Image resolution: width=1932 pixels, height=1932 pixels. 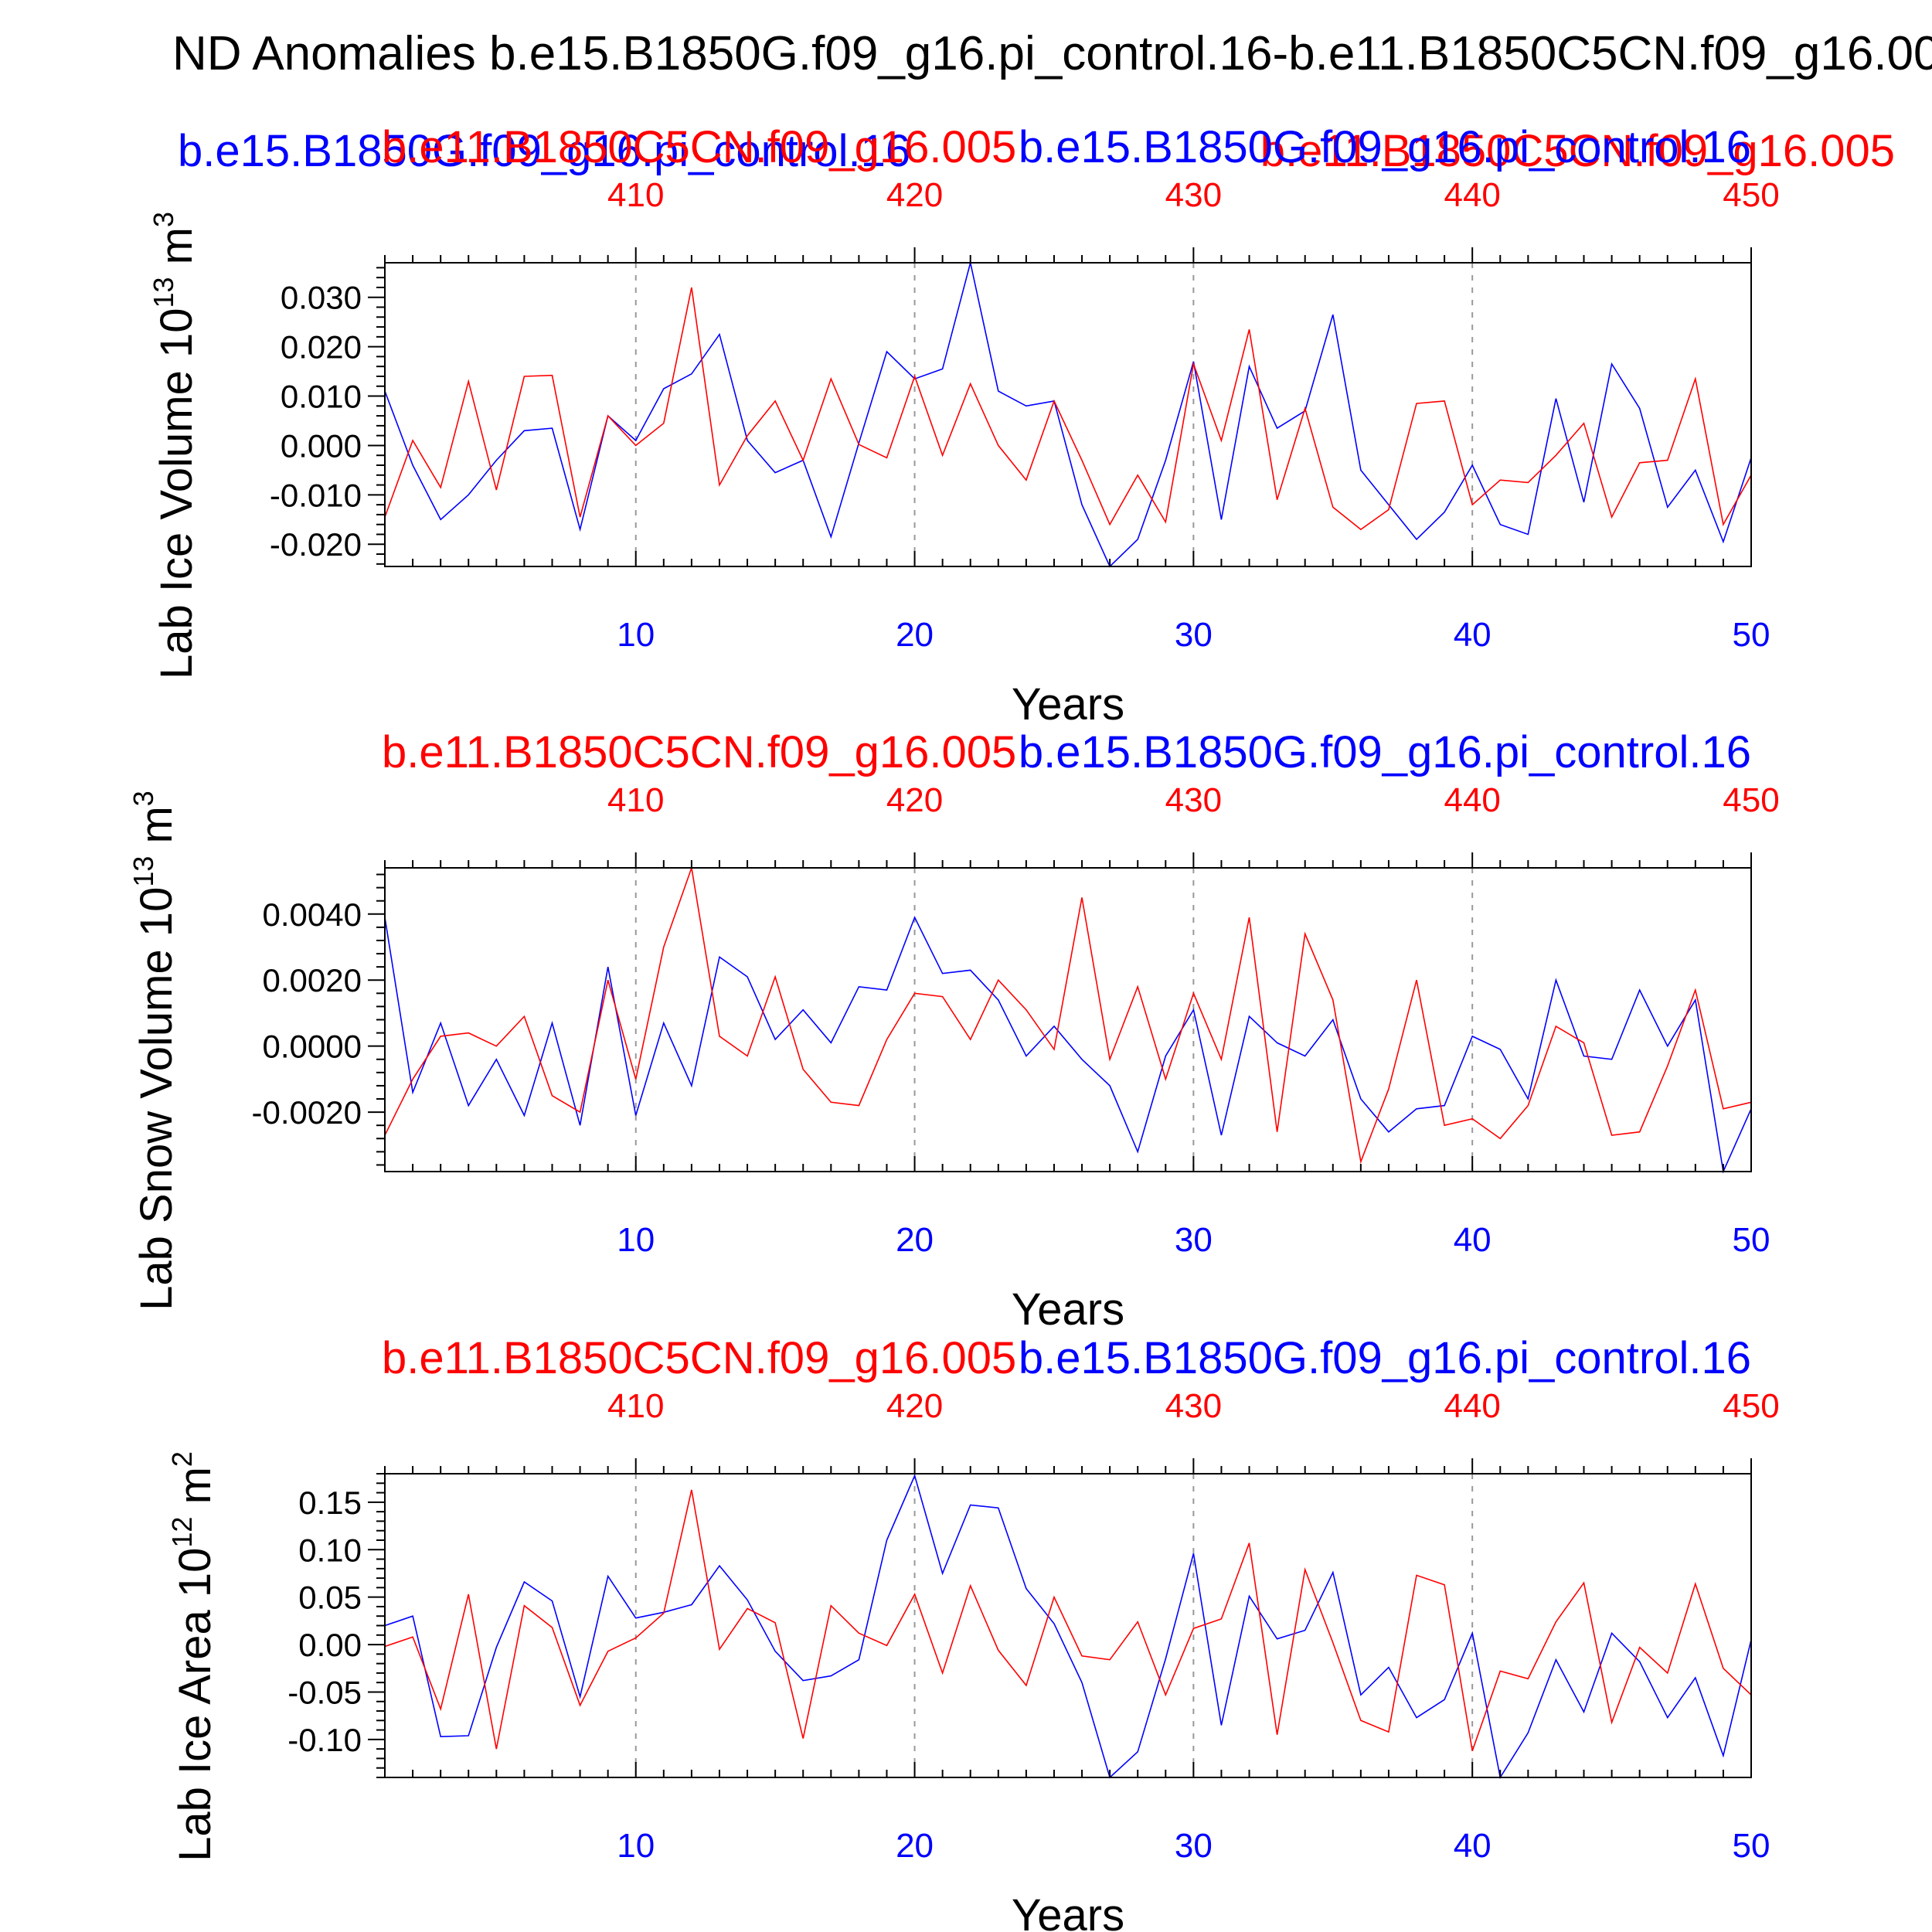 What do you see at coordinates (321, 446) in the screenshot?
I see `y-tick-label: 0.000` at bounding box center [321, 446].